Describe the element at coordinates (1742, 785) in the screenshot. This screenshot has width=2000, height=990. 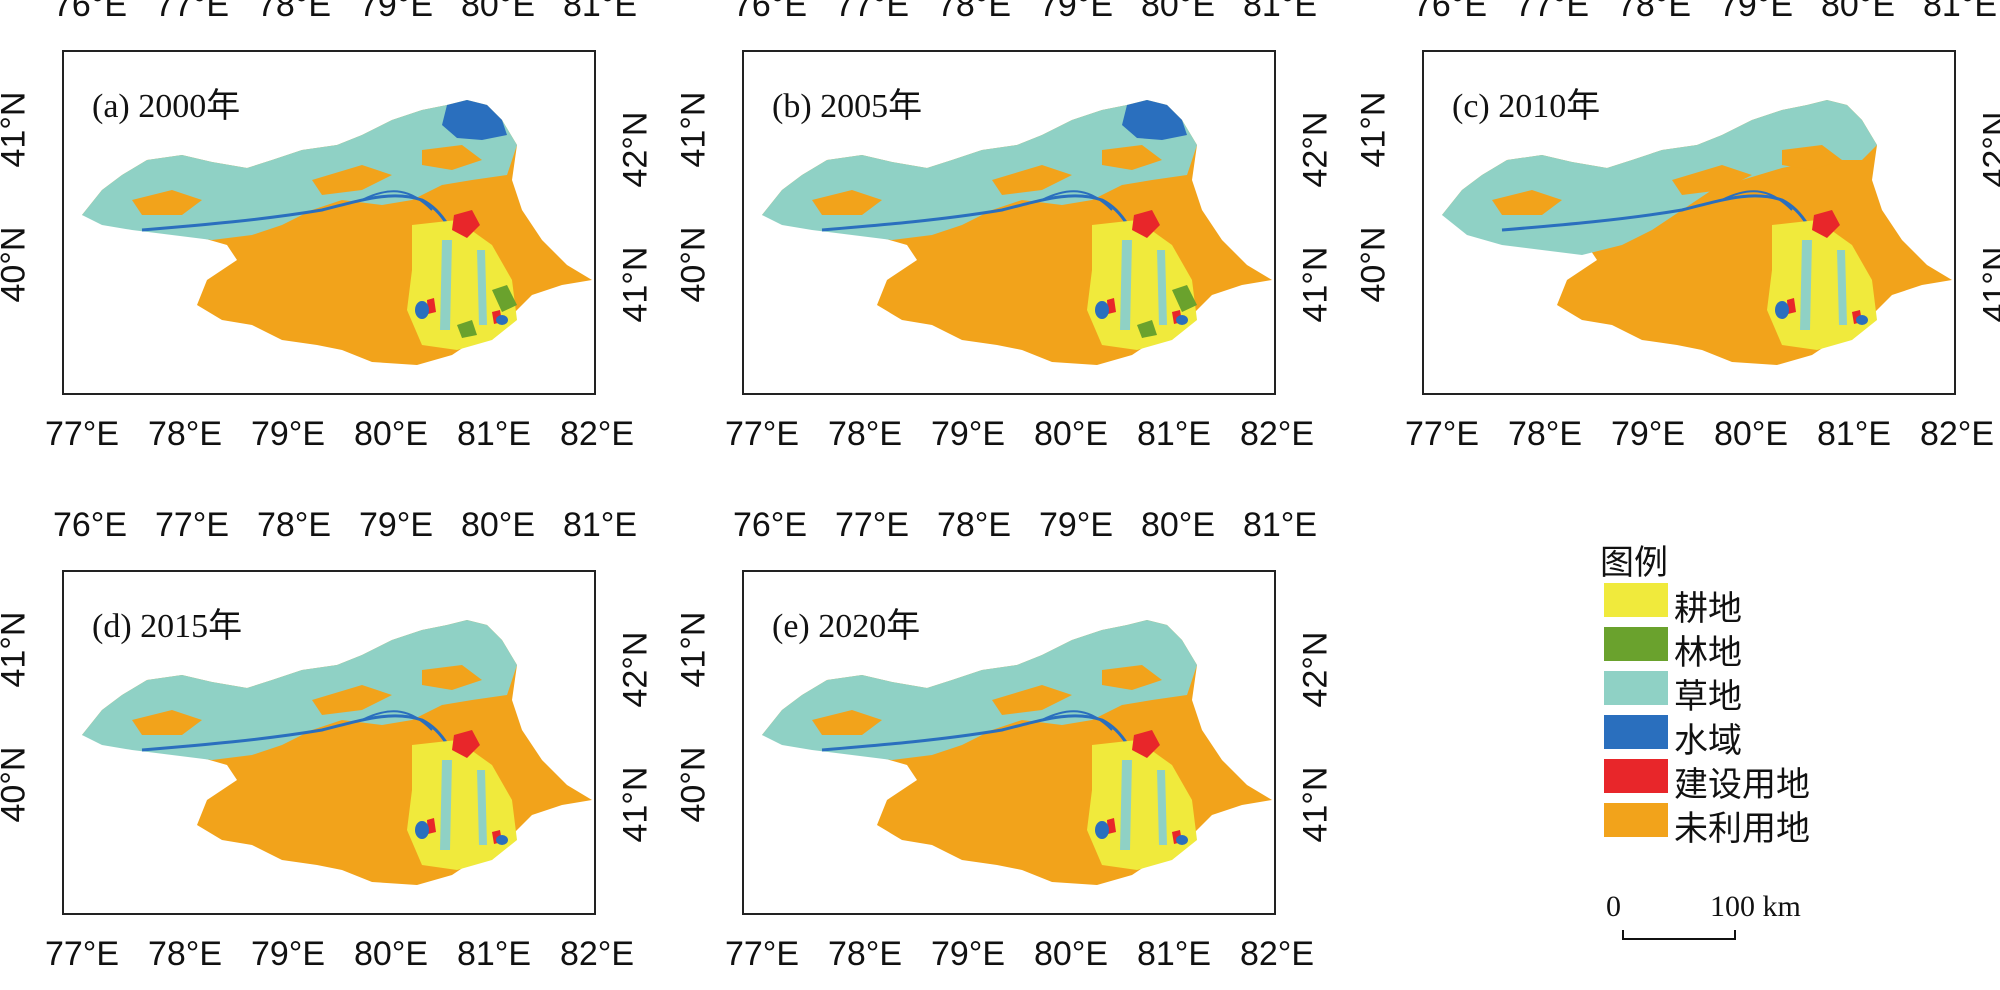
I see `legend-label: 建设用地` at that location.